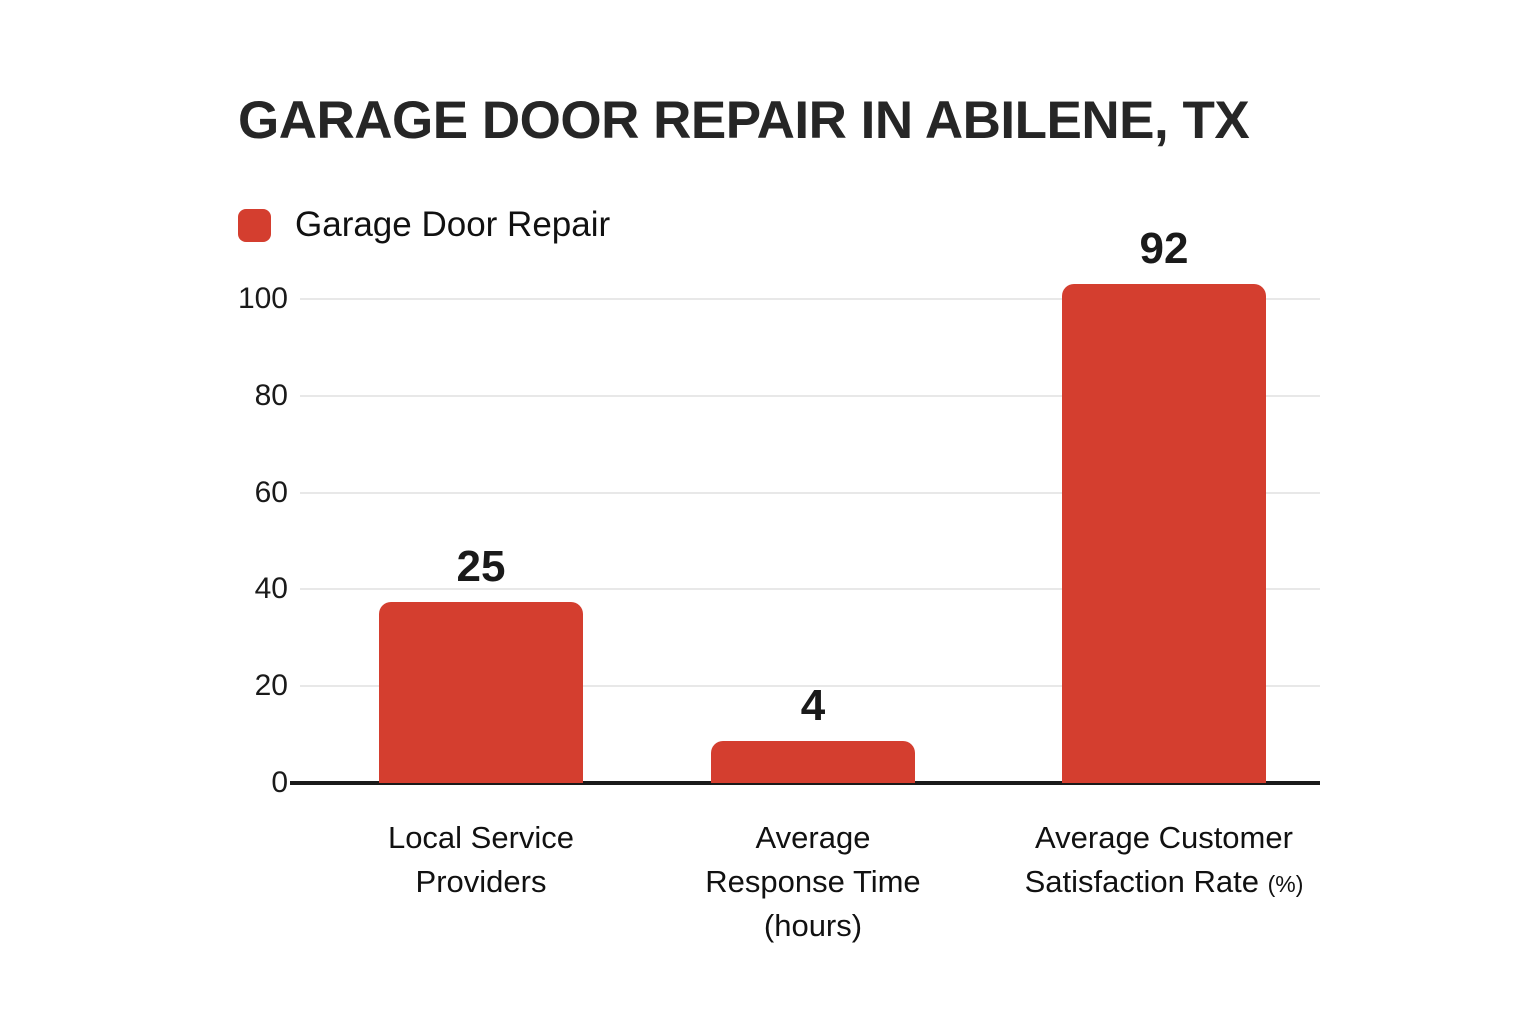 Image resolution: width=1536 pixels, height=1024 pixels. I want to click on chart-title: GARAGE DOOR REPAIR IN ABILENE, TX, so click(744, 120).